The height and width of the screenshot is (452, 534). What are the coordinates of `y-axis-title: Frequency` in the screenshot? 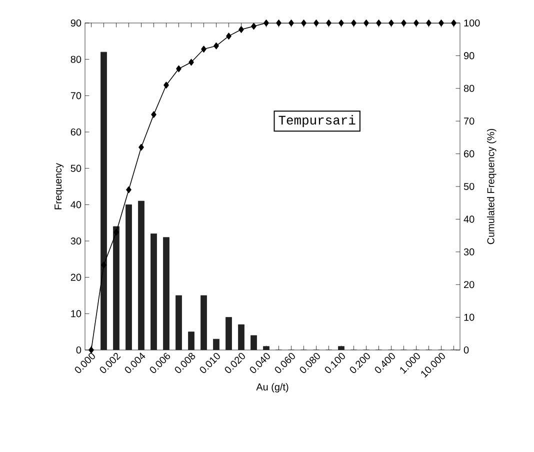 It's located at (59, 186).